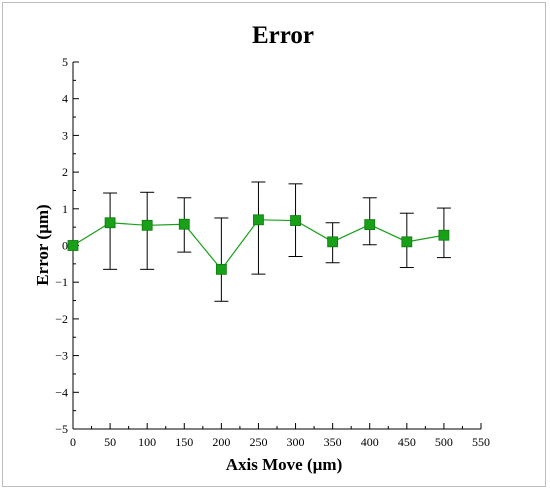 This screenshot has width=550, height=491. I want to click on x-tick-label: 50, so click(110, 442).